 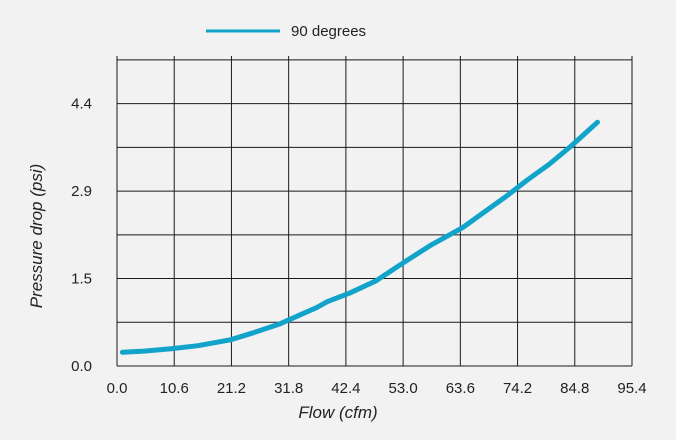 I want to click on y-tick-label: 4.4, so click(x=81, y=104).